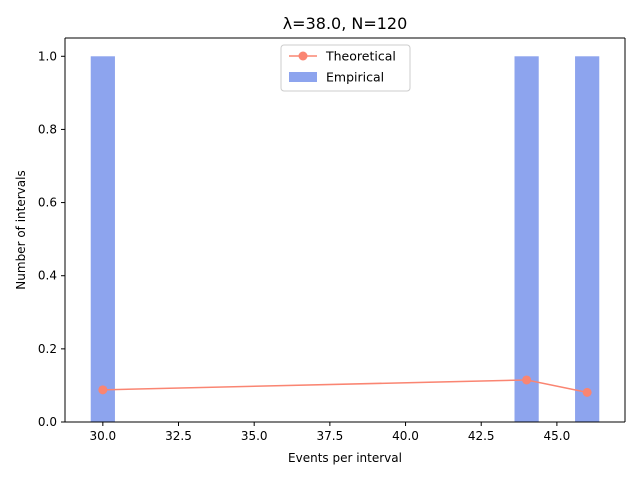 This screenshot has height=480, width=640. I want to click on y-tick-label: 0.6, so click(47, 203).